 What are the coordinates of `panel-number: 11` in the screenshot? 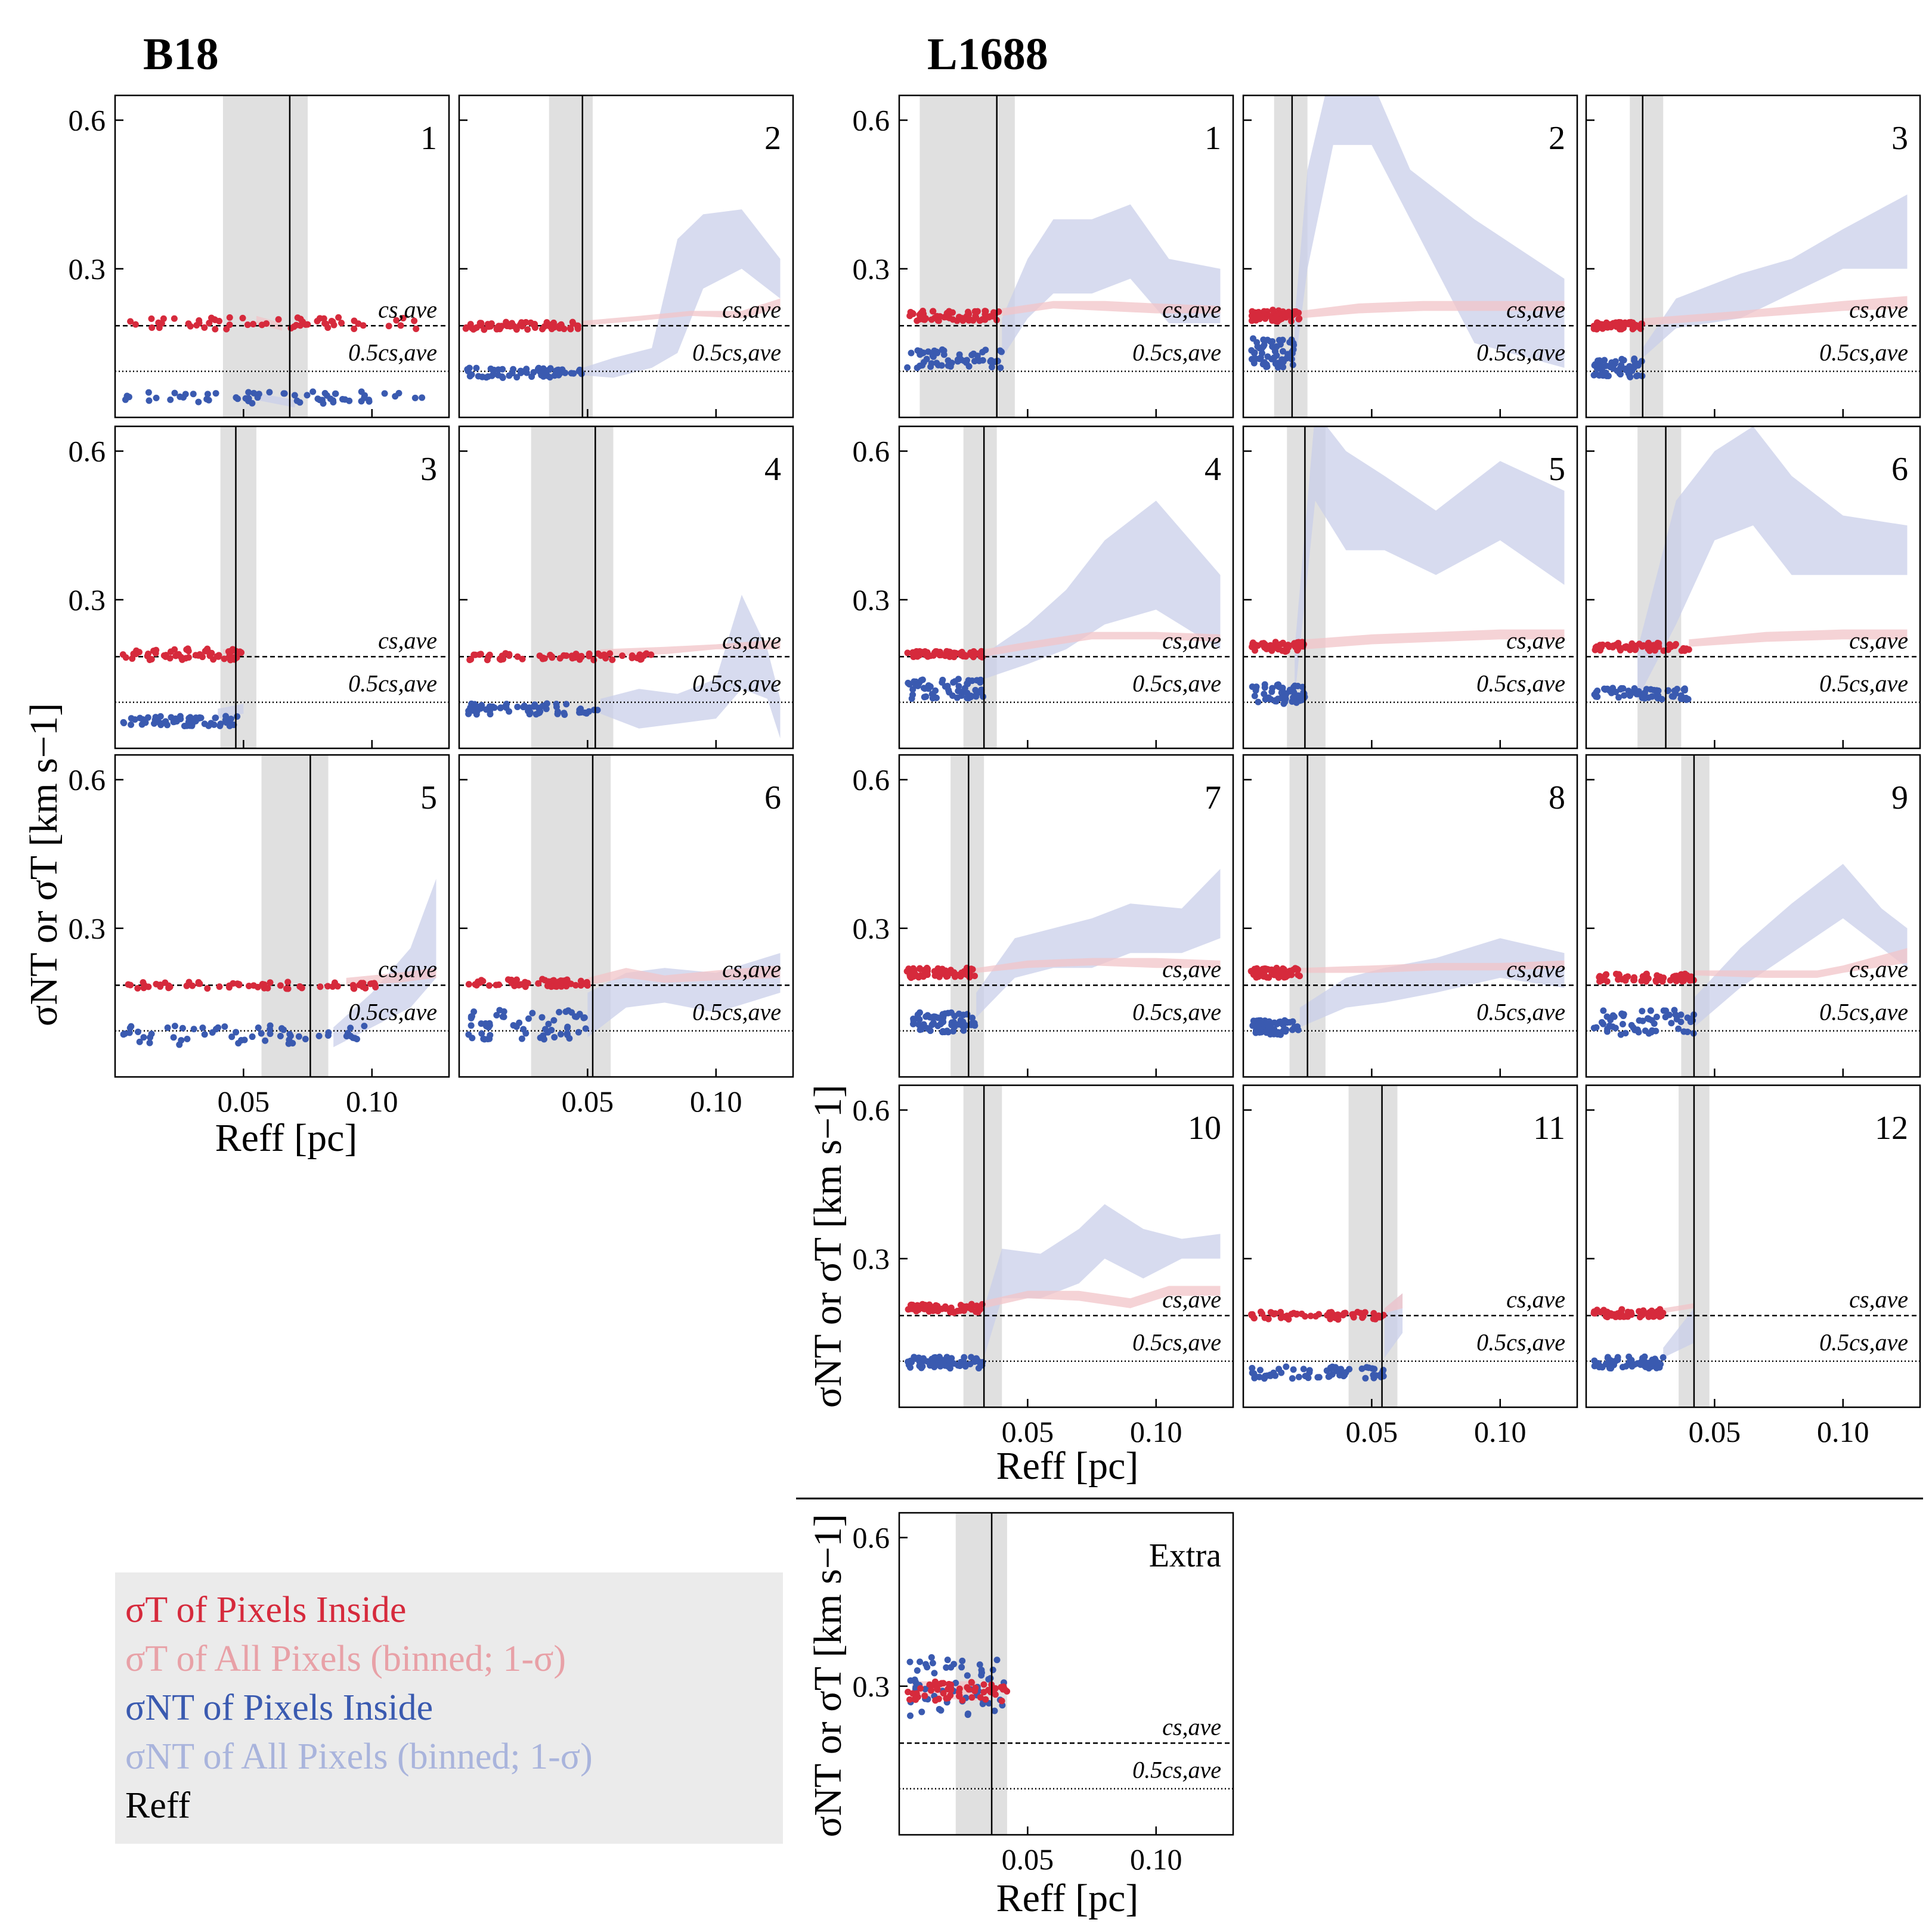 It's located at (1549, 1128).